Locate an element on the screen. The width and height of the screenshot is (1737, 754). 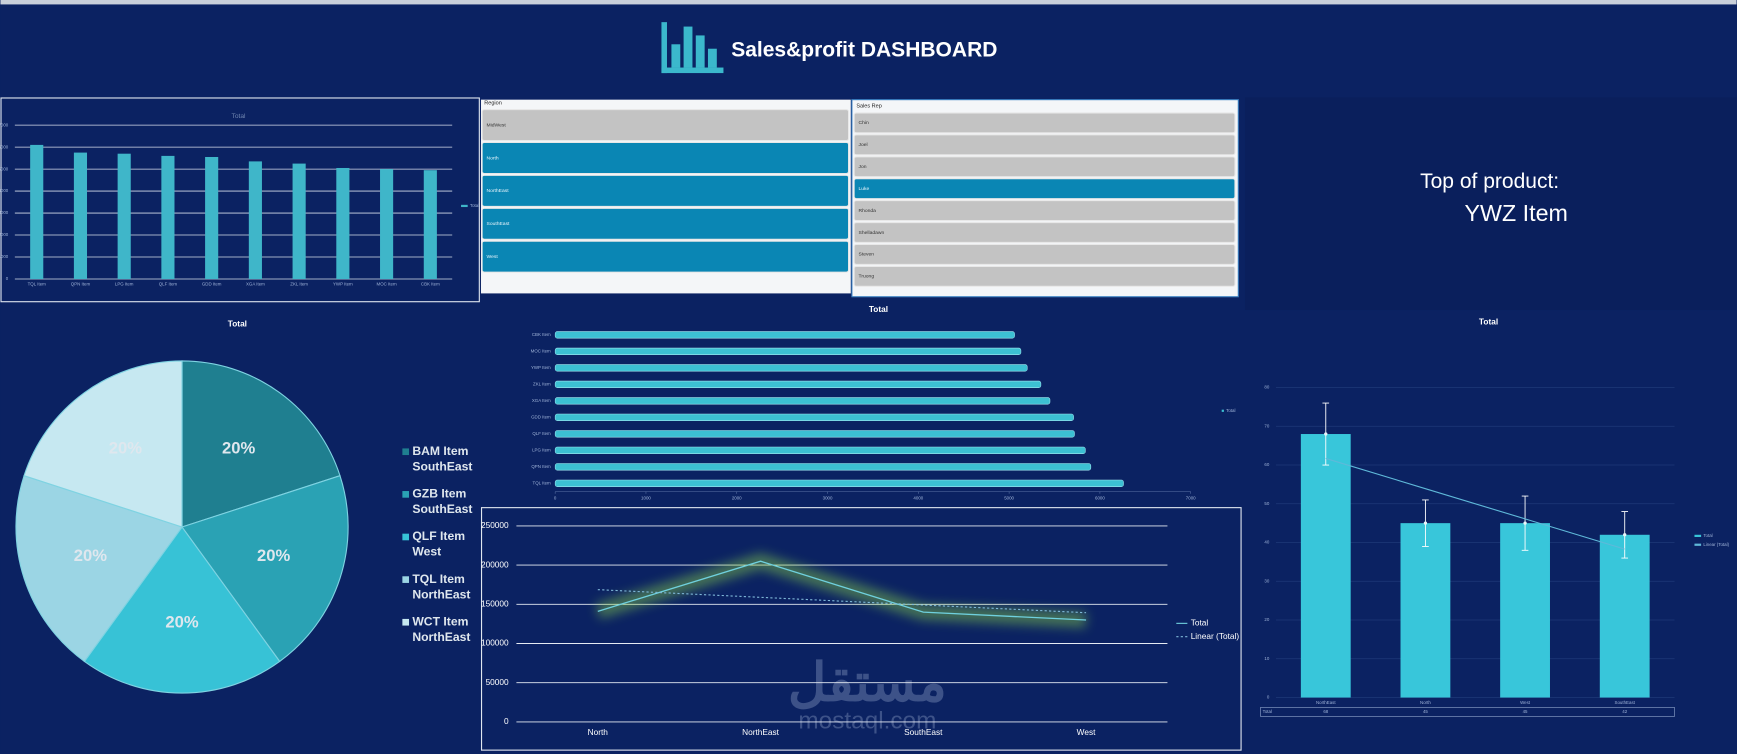
y-tick-label: 200000 is located at coordinates (495, 564).